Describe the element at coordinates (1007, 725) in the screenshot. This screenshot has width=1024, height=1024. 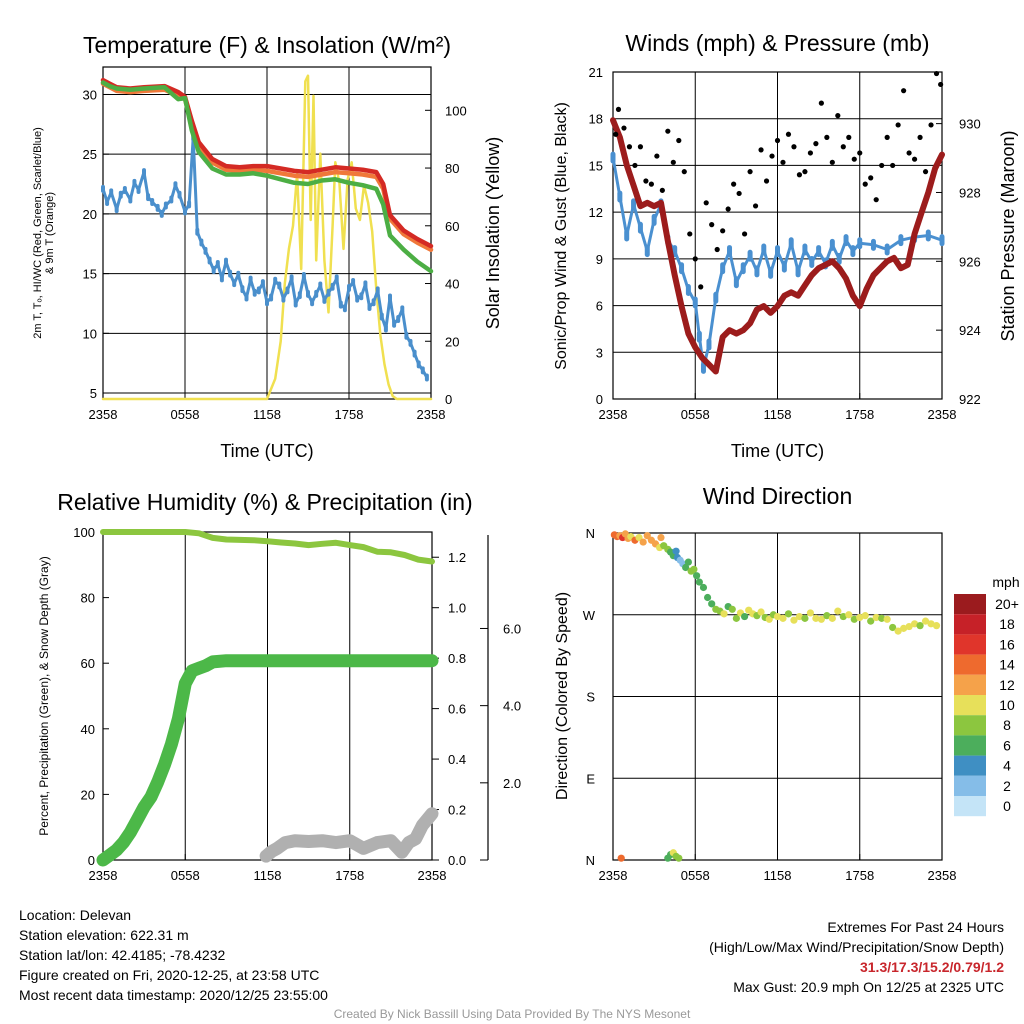
I see `legend-label-6: 8` at that location.